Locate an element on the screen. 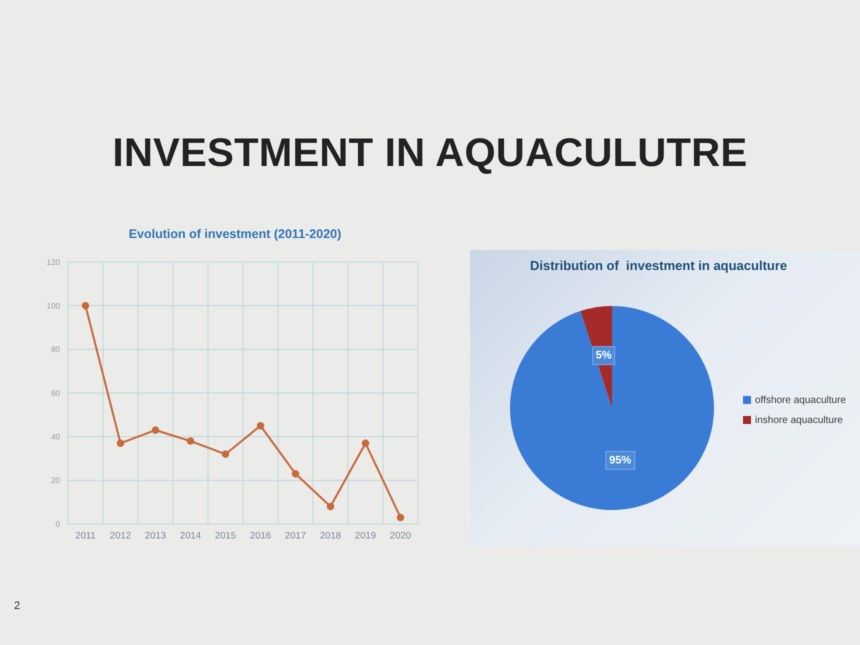  x-tick-label: 2017 is located at coordinates (295, 536).